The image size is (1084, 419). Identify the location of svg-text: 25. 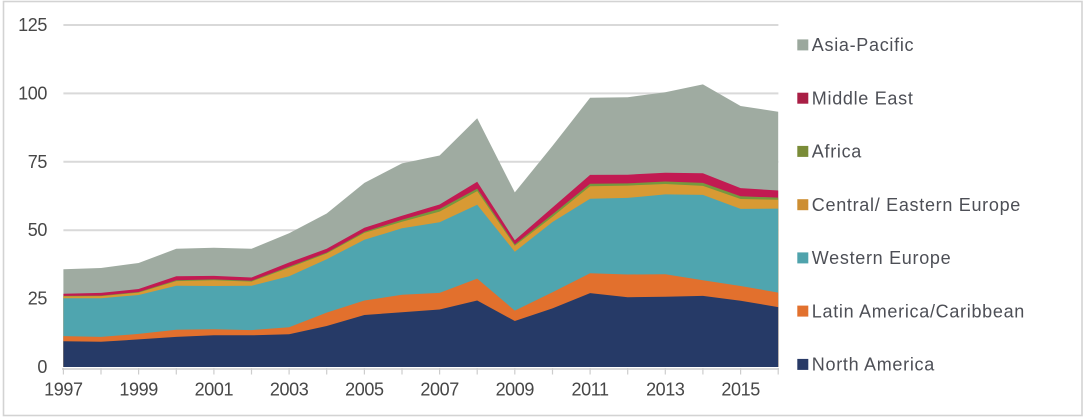
(38, 299).